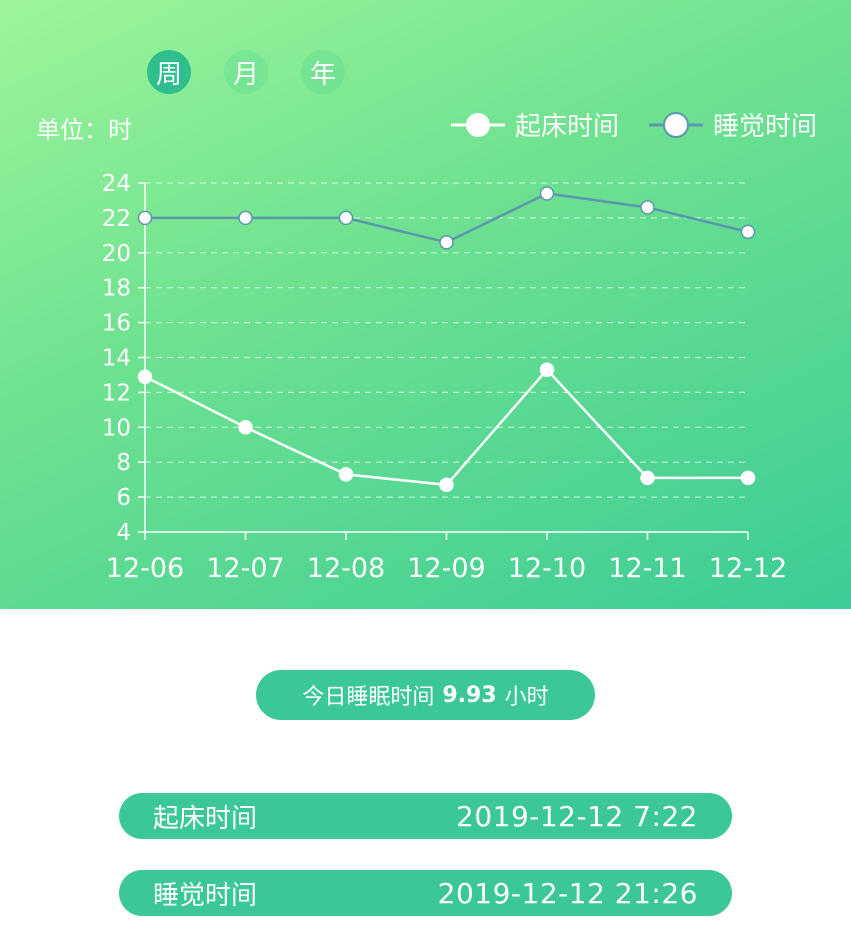 The width and height of the screenshot is (851, 939). What do you see at coordinates (245, 568) in the screenshot?
I see `x-tick-label: 12-07` at bounding box center [245, 568].